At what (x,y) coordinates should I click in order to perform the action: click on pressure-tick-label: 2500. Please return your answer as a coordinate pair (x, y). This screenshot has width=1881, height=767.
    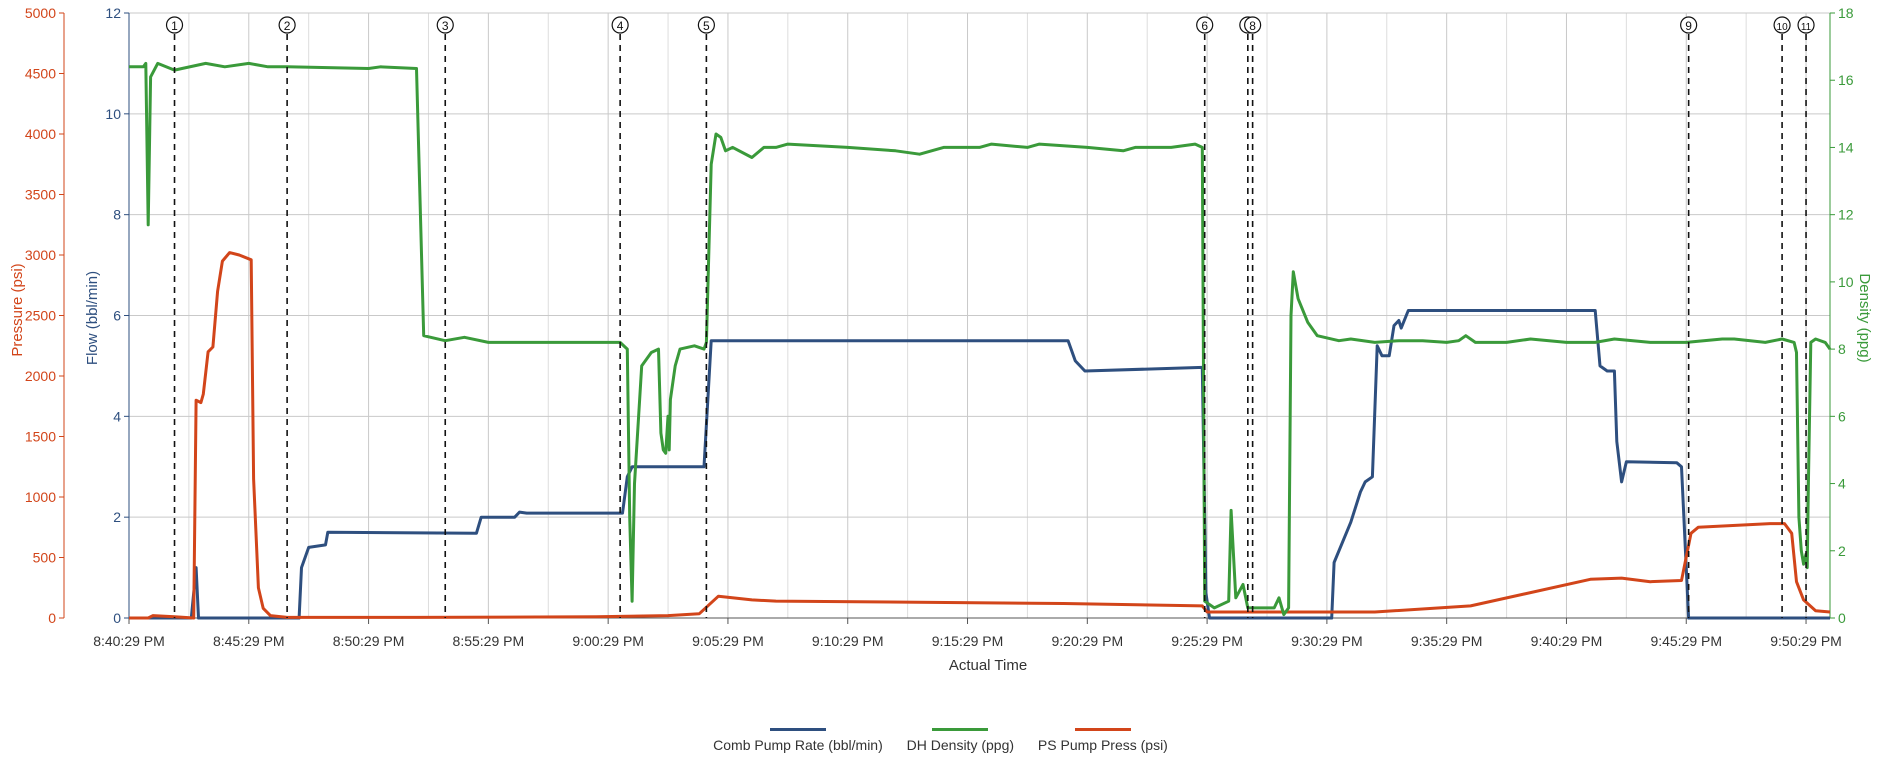
    Looking at the image, I should click on (40, 316).